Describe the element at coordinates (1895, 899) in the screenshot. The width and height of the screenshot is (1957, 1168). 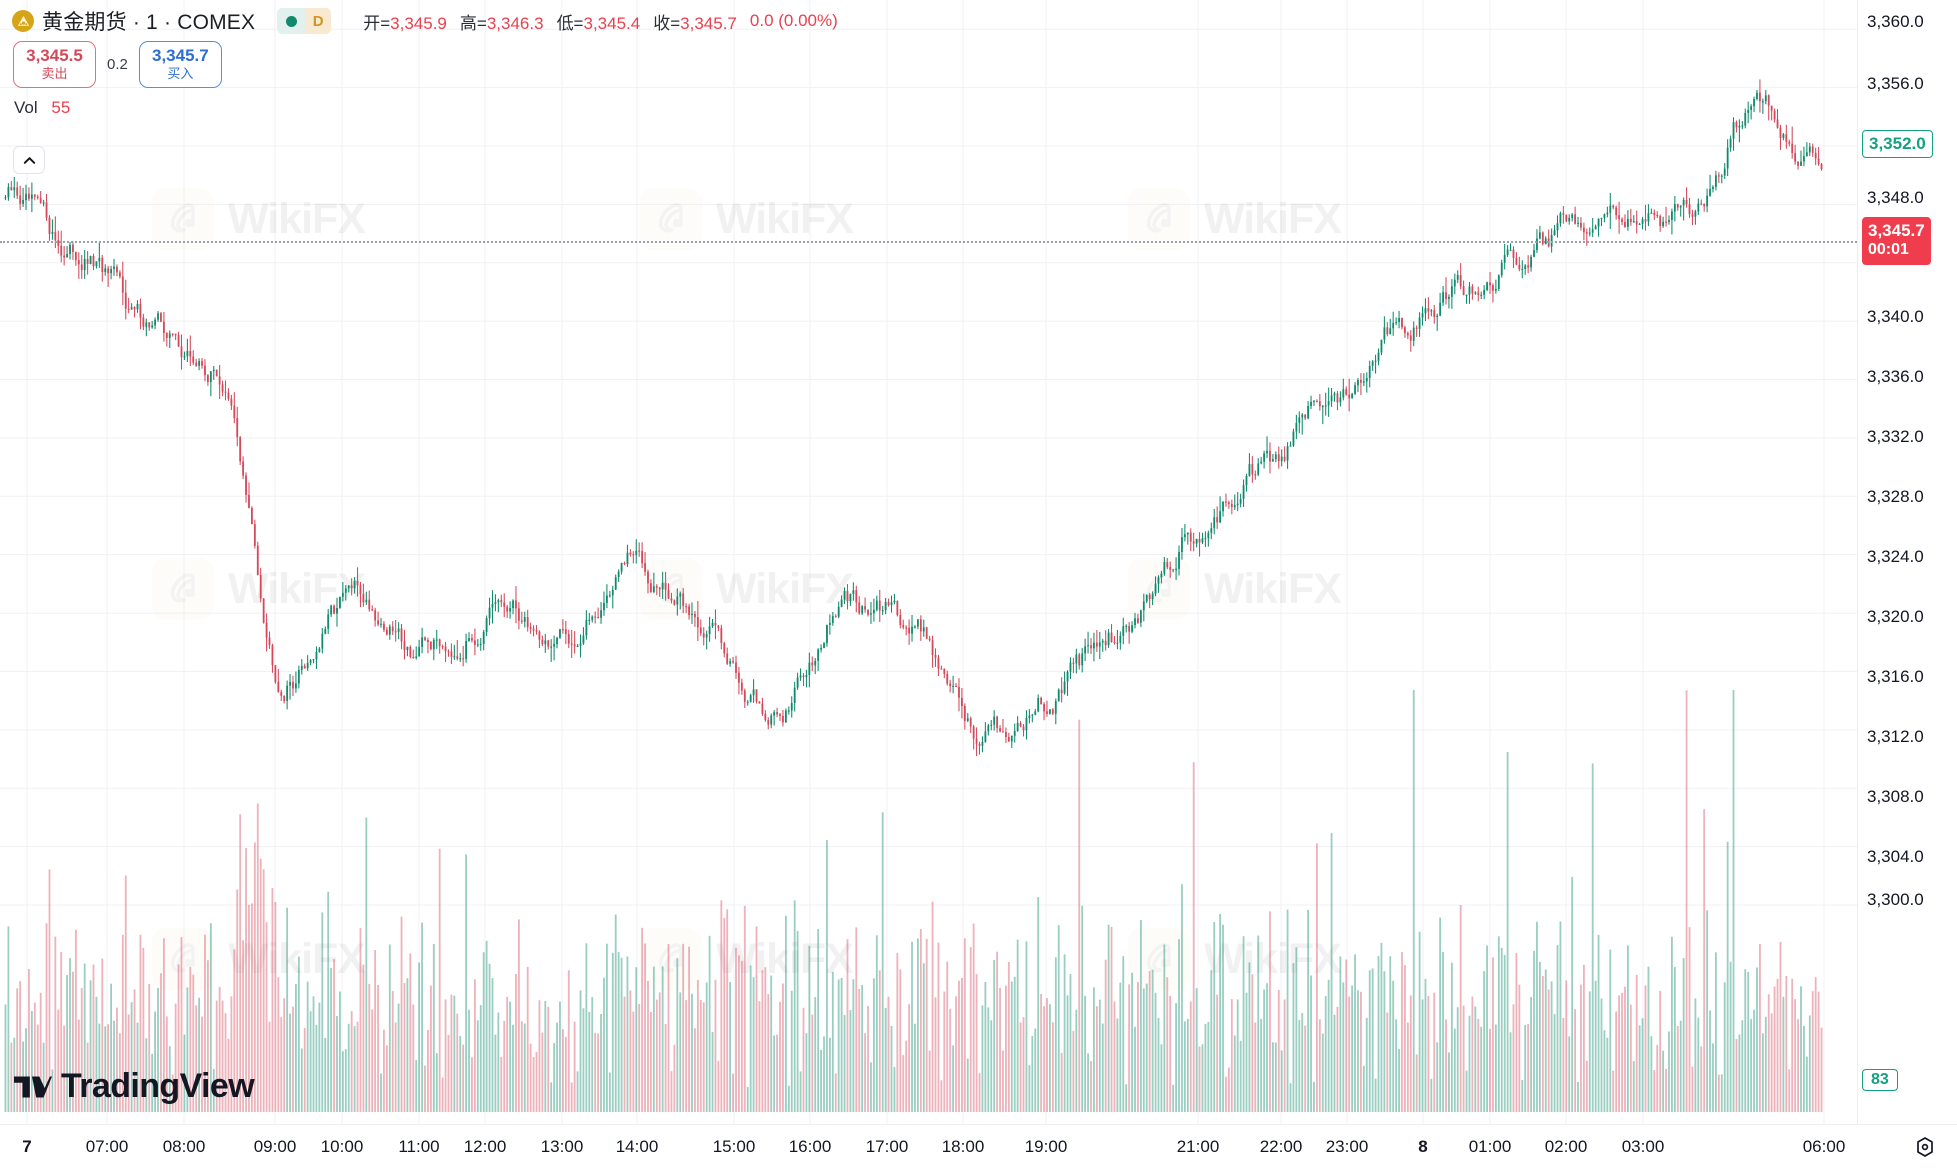
I see `price-tick: 3,300.0` at that location.